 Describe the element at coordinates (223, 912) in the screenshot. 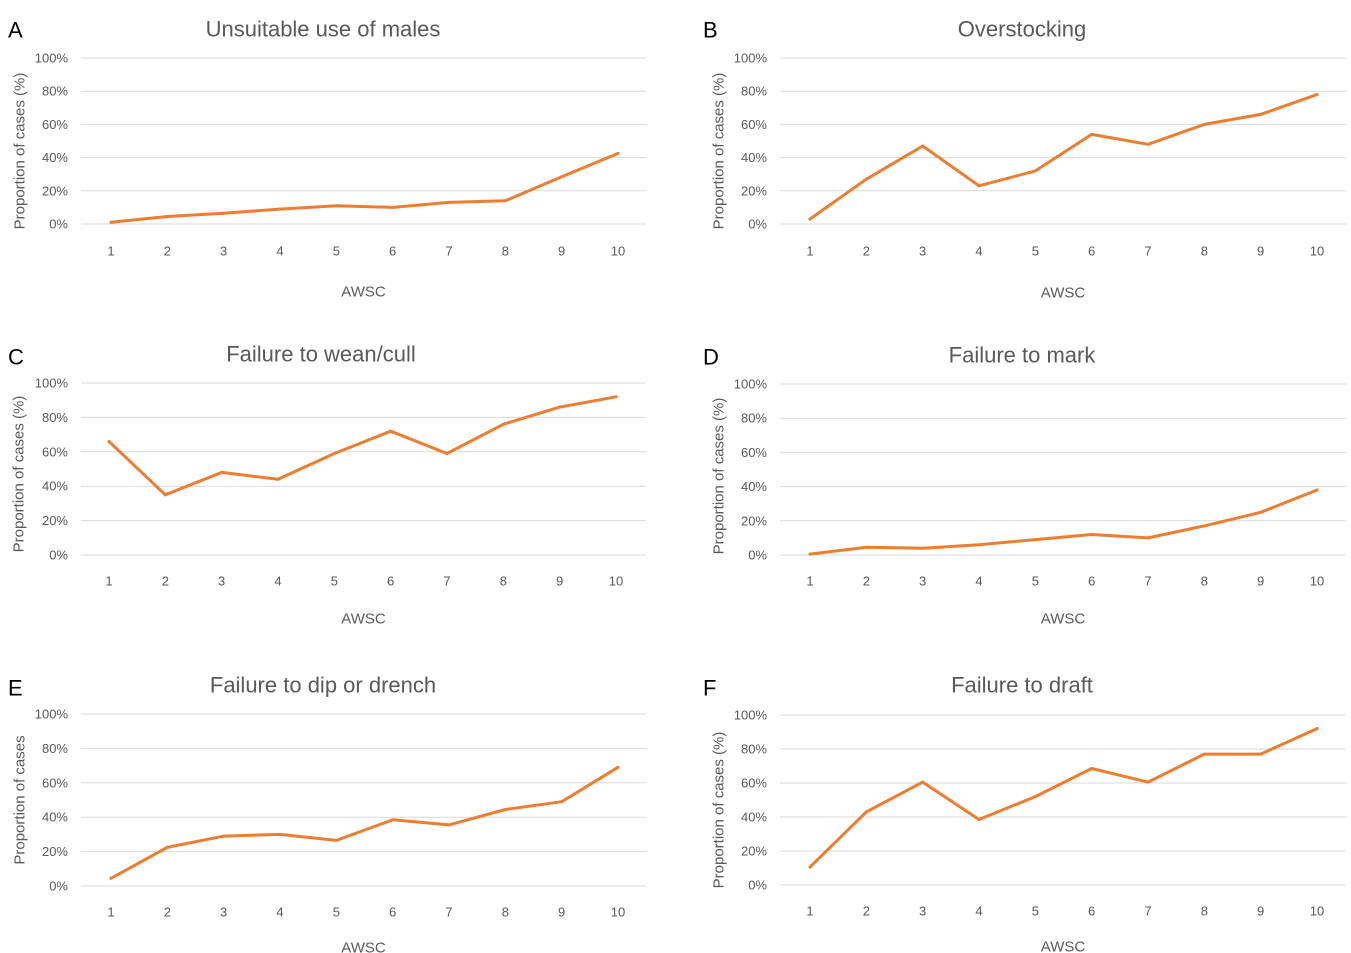

I see `x-tick-label: 3` at that location.